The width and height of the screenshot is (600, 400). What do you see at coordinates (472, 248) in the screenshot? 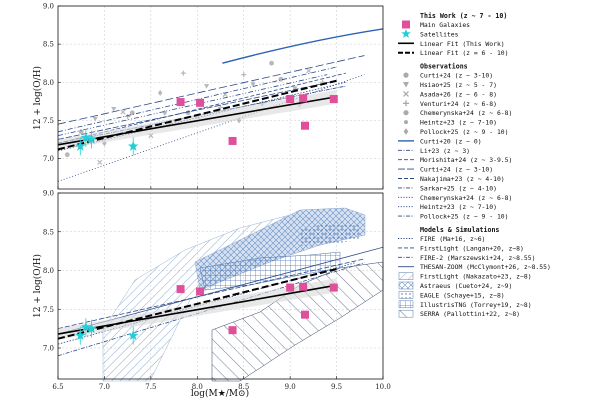
I see `legend-item: FirstLight (Langan+20, z~8)` at bounding box center [472, 248].